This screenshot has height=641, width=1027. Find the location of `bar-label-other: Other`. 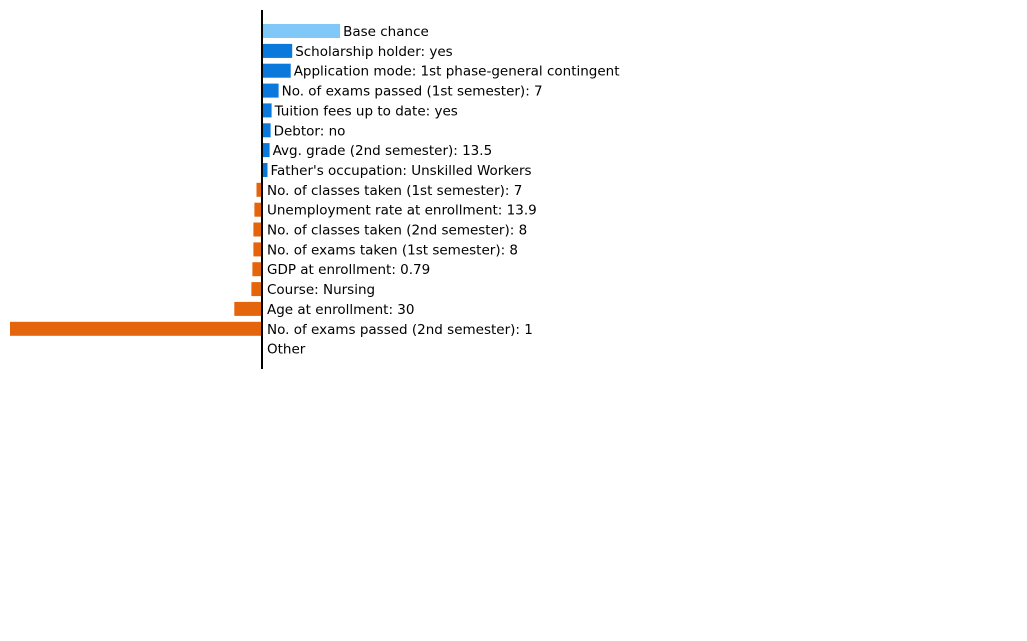

bar-label-other: Other is located at coordinates (286, 350).